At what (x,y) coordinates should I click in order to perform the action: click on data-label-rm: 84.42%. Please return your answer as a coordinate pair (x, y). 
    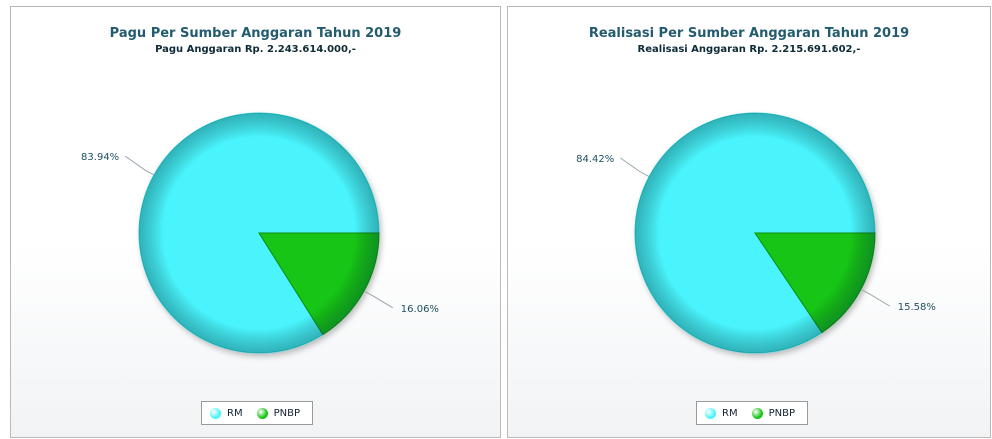
    Looking at the image, I should click on (595, 159).